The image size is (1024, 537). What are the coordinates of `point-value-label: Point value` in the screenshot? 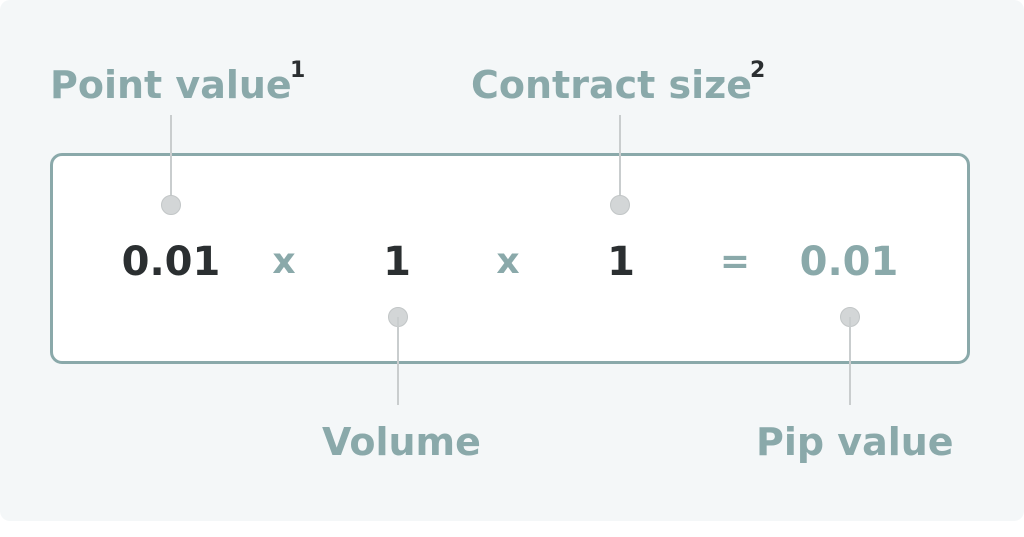 It's located at (171, 85).